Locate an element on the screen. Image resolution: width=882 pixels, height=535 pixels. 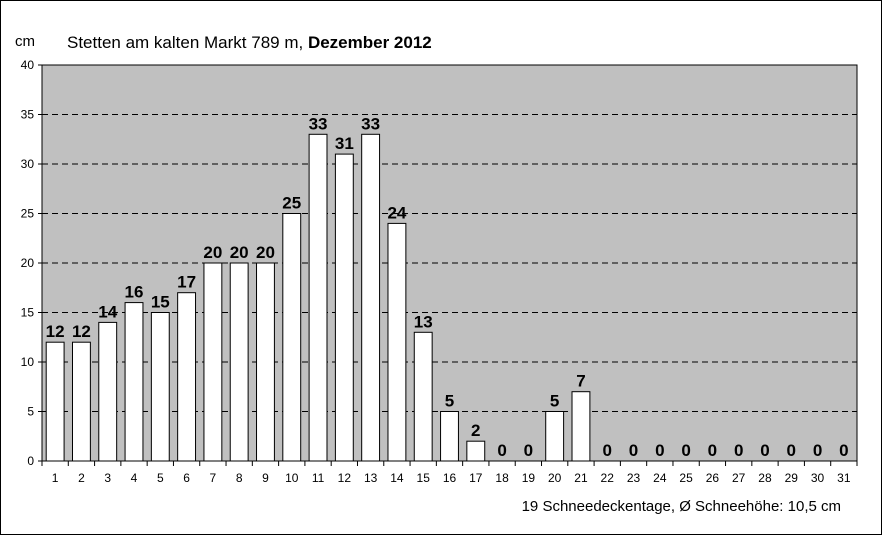
x-tick-label: 1 is located at coordinates (55, 478).